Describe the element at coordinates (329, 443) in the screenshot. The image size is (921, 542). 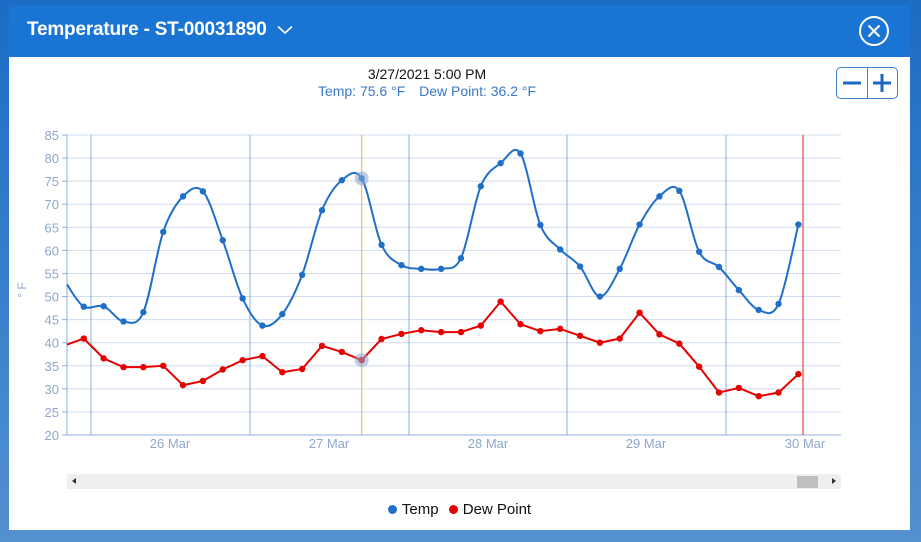
I see `svg-text: 27 Mar` at that location.